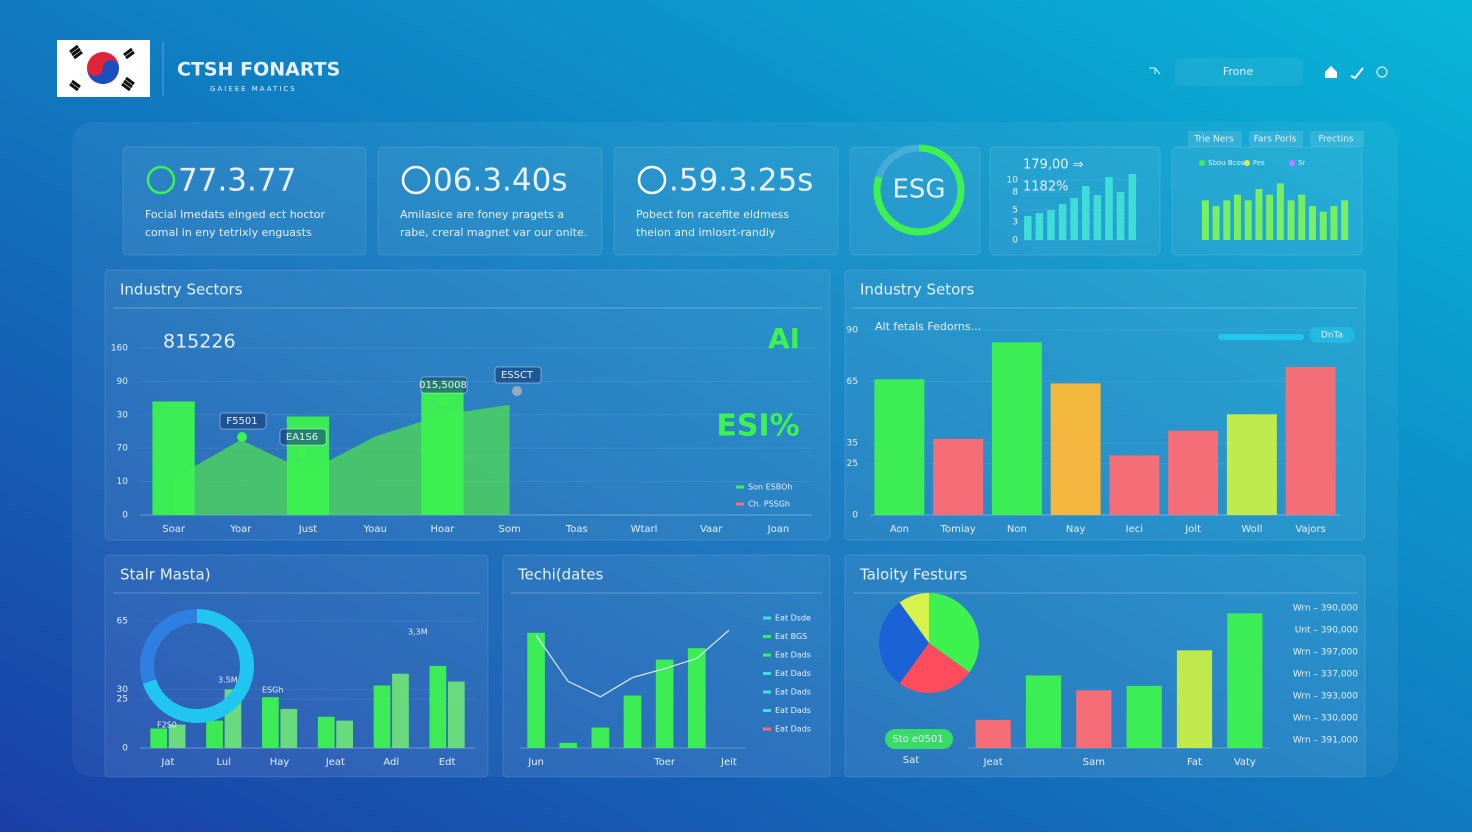 The height and width of the screenshot is (836, 1472). I want to click on x-tick-label: Tomiay, so click(958, 529).